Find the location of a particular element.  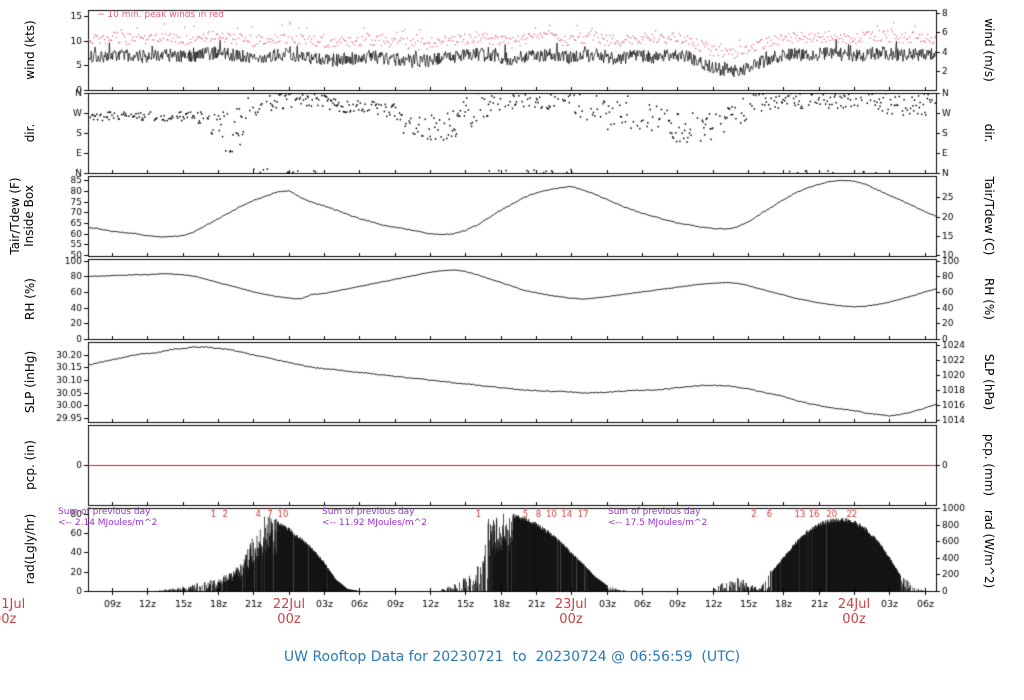

axis-title-tair-f: Tair/Tdew (F) is located at coordinates (15, 216).